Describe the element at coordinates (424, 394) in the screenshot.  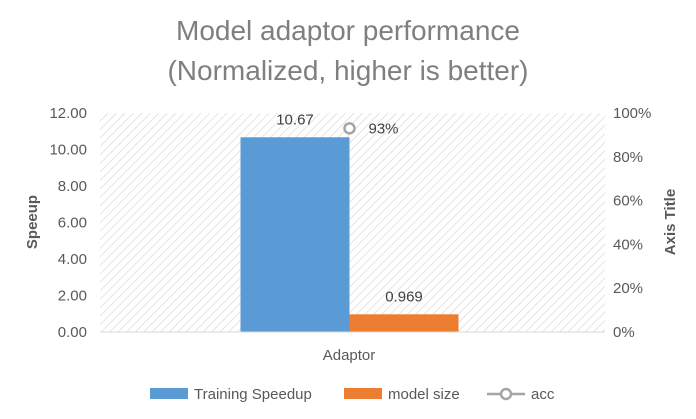
I see `legend-label: model size` at that location.